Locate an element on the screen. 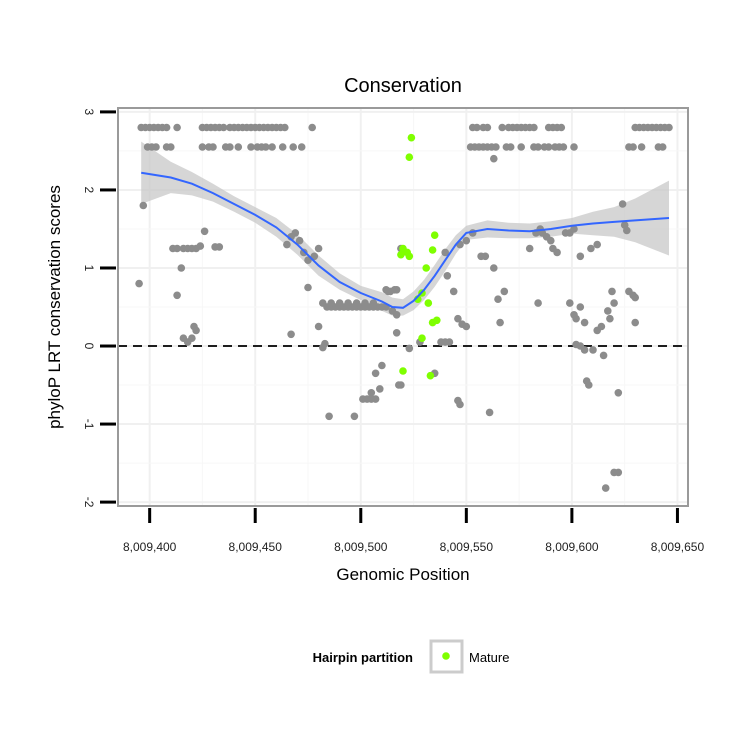  legend-key-mature is located at coordinates (446, 656).